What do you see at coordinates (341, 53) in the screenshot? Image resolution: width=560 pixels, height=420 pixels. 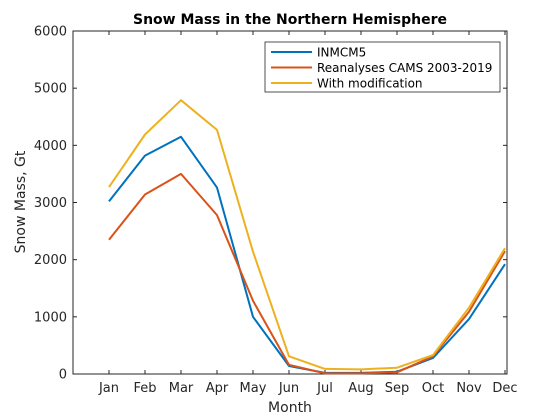 I see `legend-label: INMCM5` at bounding box center [341, 53].